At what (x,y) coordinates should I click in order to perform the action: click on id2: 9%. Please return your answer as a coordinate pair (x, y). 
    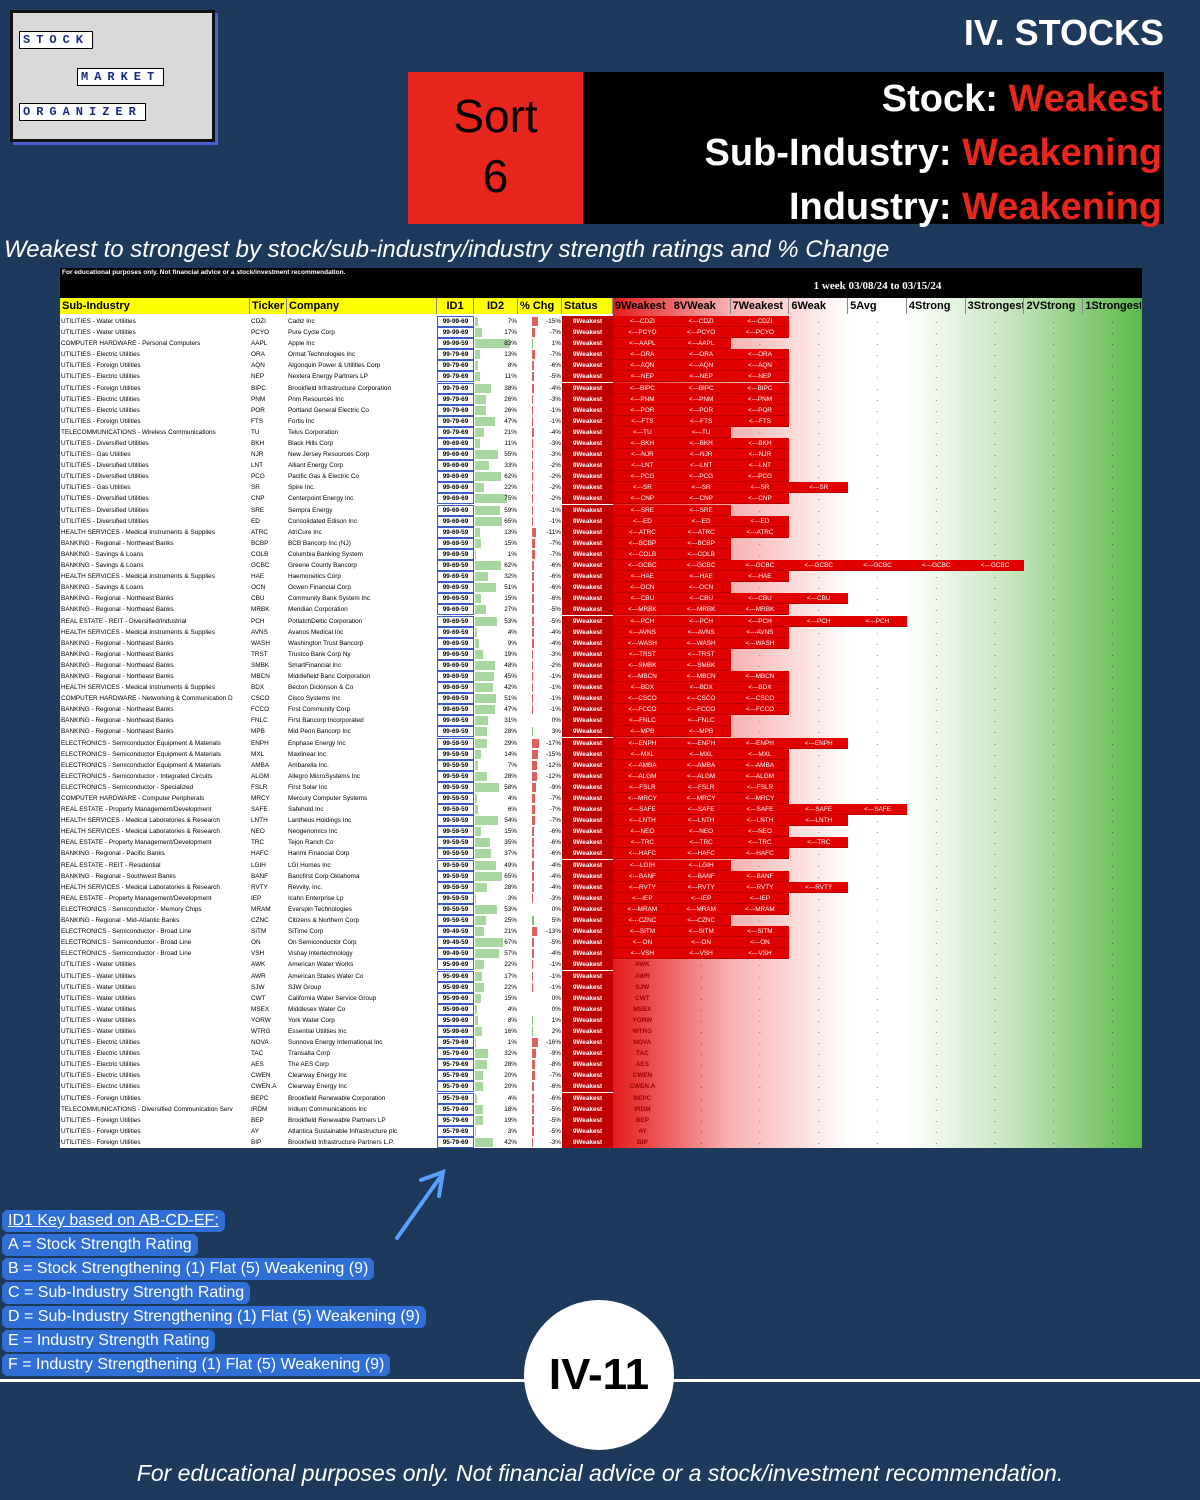
    Looking at the image, I should click on (512, 643).